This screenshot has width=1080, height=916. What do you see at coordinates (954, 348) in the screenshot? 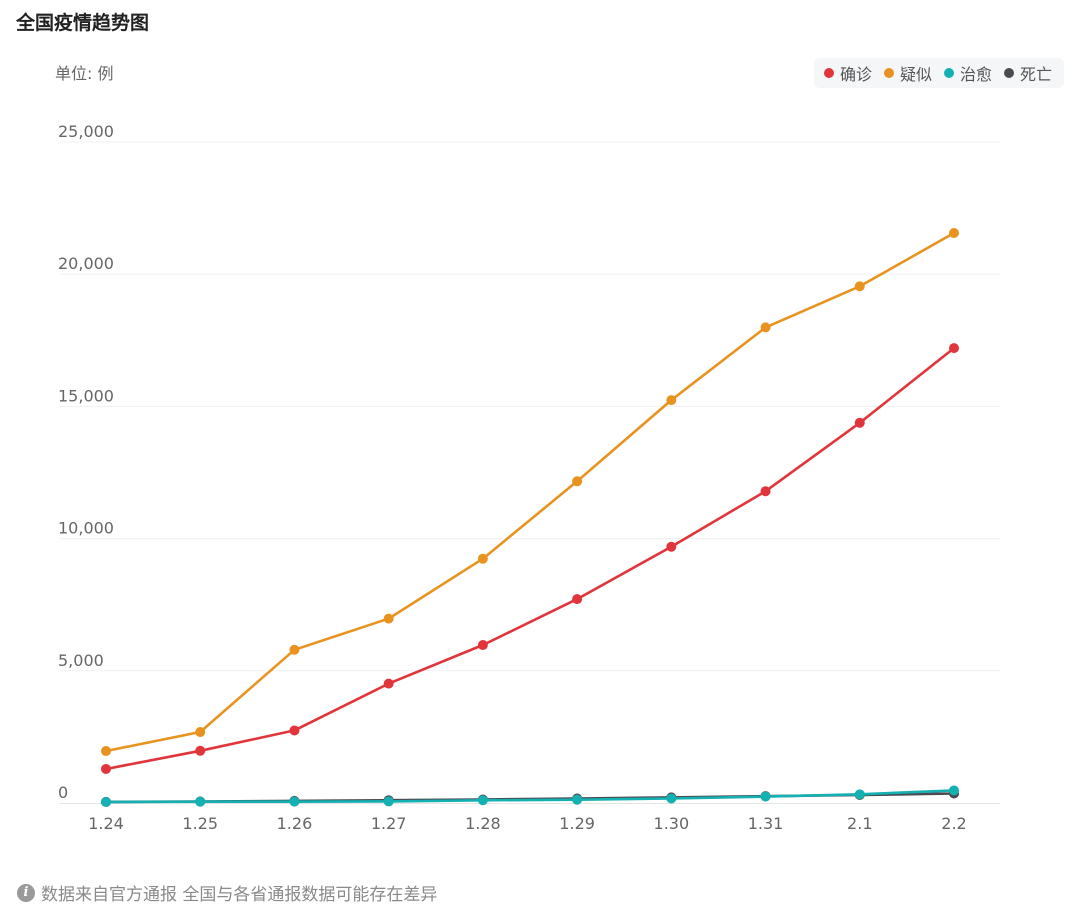
I see `point-确诊-2.2` at bounding box center [954, 348].